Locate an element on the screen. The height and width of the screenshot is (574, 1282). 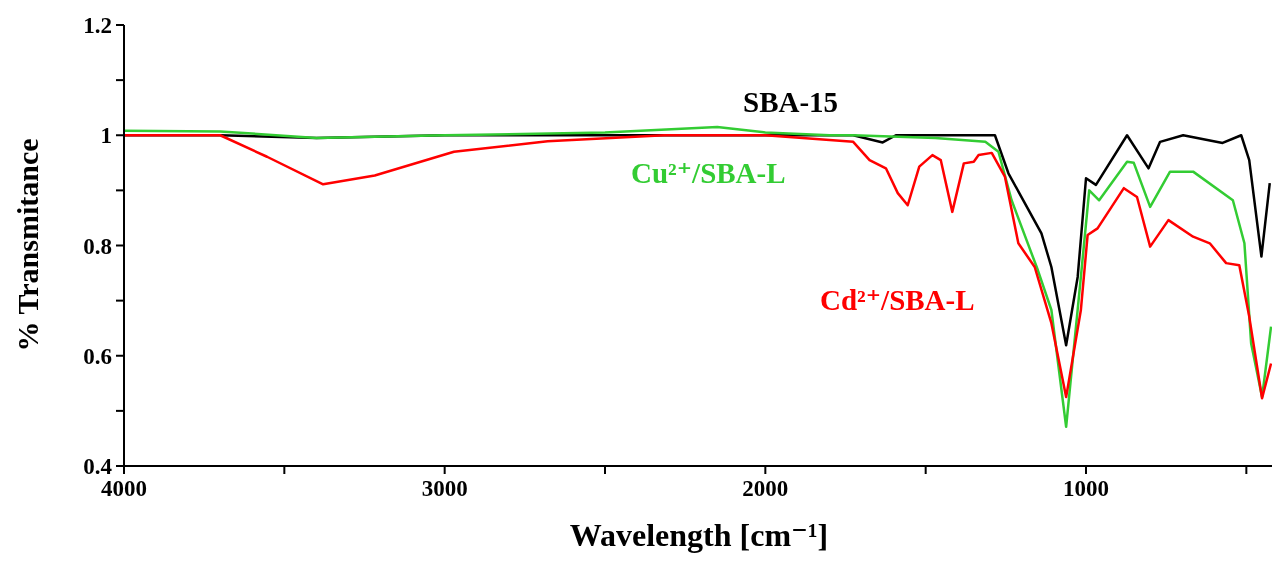
y-tick-label: 0.6 is located at coordinates (97, 356).